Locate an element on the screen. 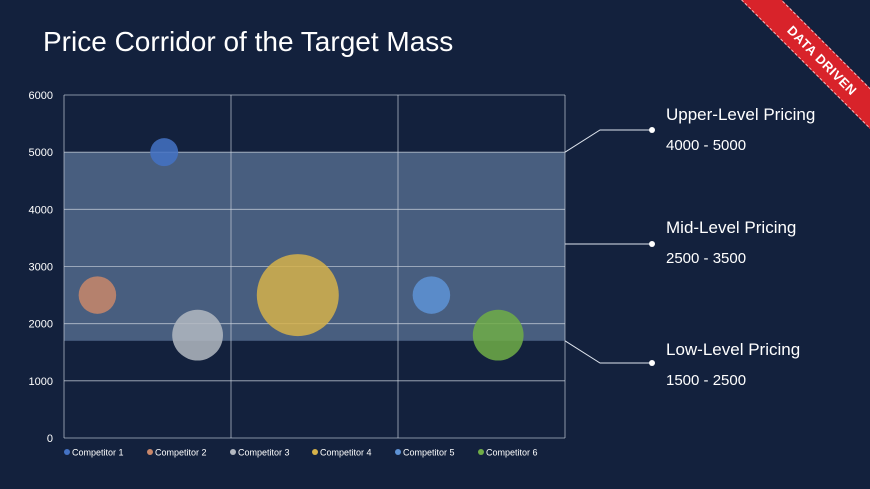 This screenshot has width=870, height=489. legend-label: Competitor 4 is located at coordinates (346, 453).